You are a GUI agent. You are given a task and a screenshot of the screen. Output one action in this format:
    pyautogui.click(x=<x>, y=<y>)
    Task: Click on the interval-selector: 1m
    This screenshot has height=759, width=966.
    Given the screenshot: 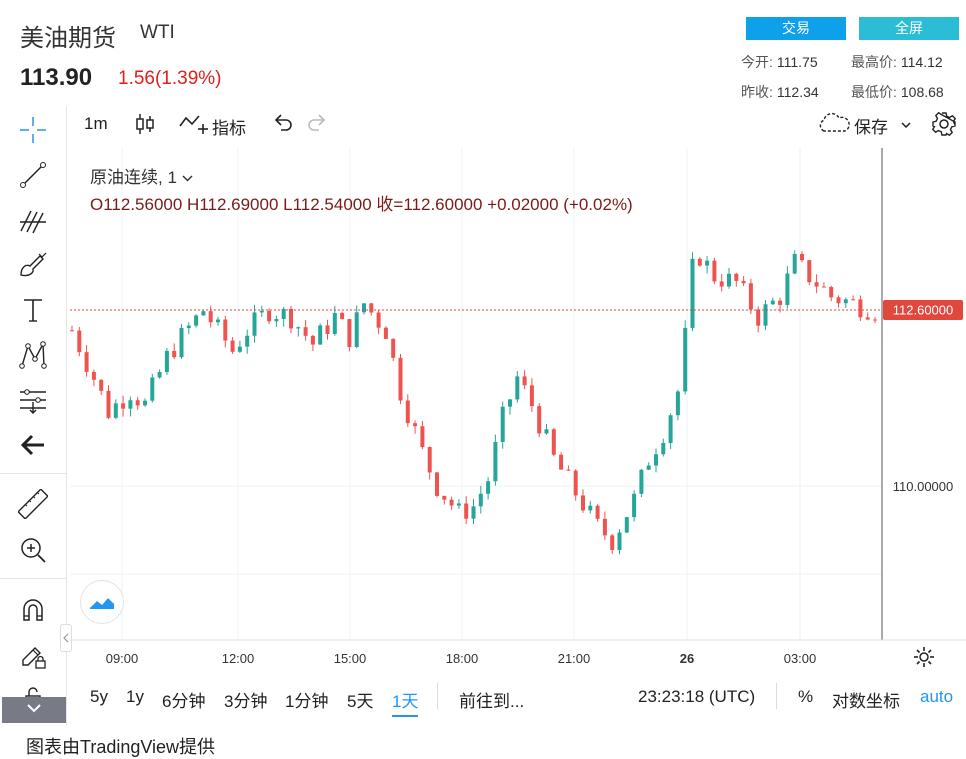 What is the action you would take?
    pyautogui.click(x=96, y=123)
    